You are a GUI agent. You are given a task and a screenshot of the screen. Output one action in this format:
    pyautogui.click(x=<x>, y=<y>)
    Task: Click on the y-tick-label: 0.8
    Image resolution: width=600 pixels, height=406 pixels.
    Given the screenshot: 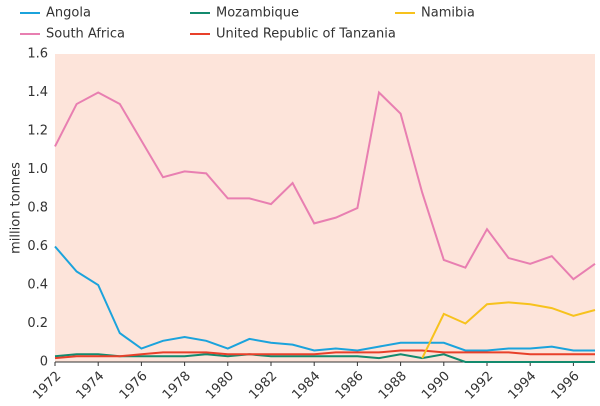 What is the action you would take?
    pyautogui.click(x=37, y=208)
    